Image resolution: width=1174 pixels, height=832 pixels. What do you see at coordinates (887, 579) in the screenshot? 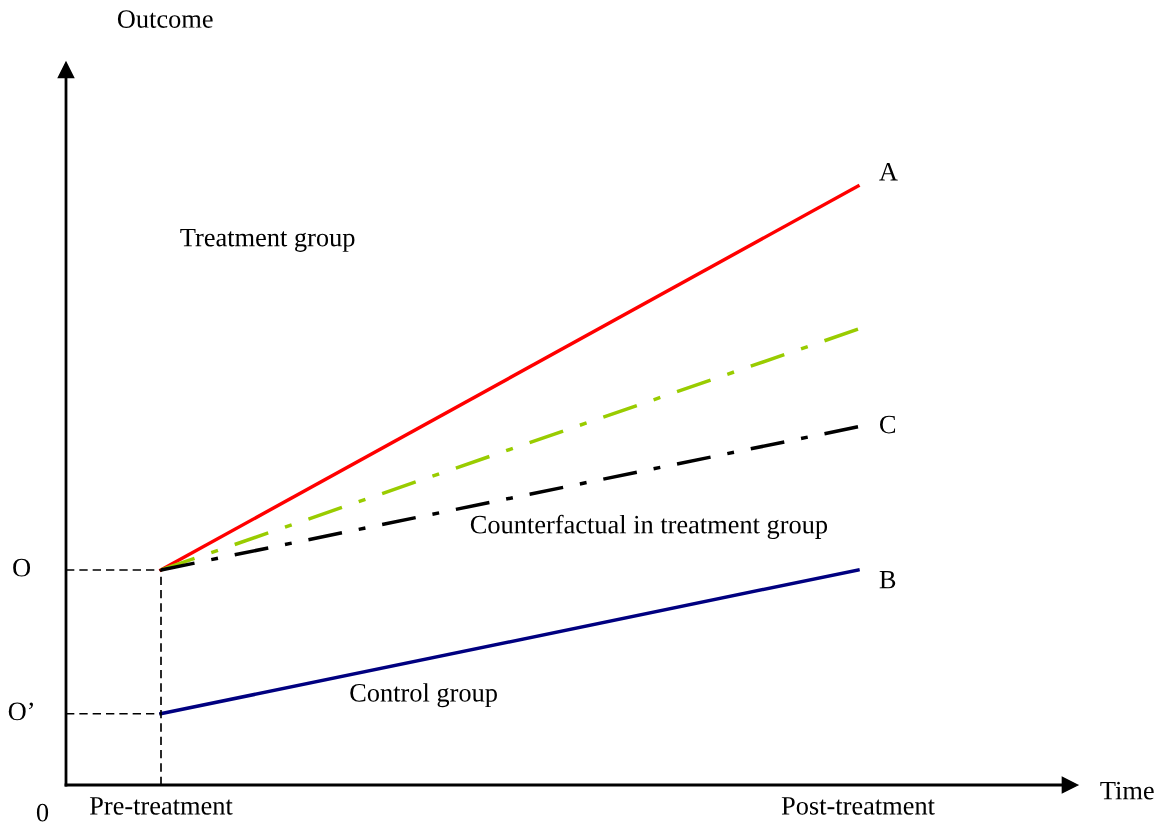
I see `series-label: B` at bounding box center [887, 579].